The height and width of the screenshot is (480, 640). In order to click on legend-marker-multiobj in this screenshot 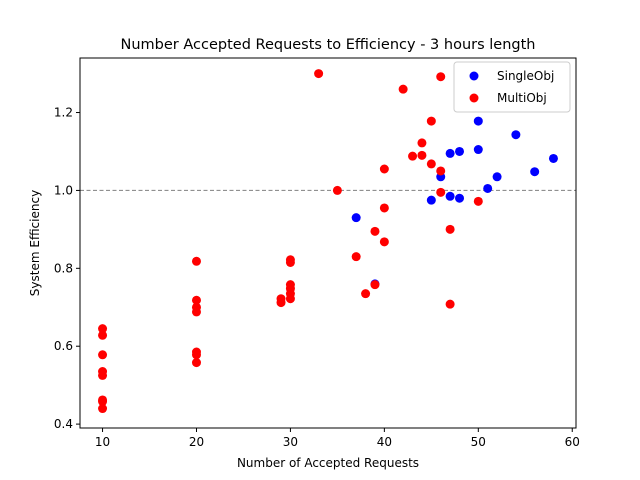, I will do `click(474, 98)`.